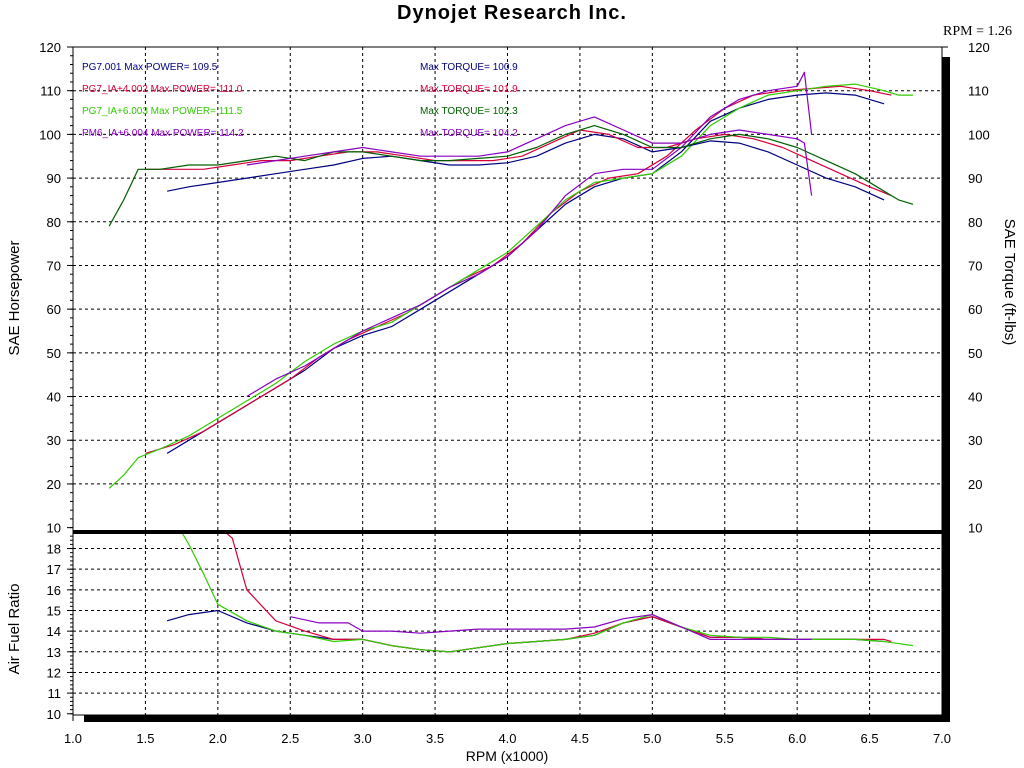 The width and height of the screenshot is (1024, 768). I want to click on y-tick-label-hp: 40, so click(54, 397).